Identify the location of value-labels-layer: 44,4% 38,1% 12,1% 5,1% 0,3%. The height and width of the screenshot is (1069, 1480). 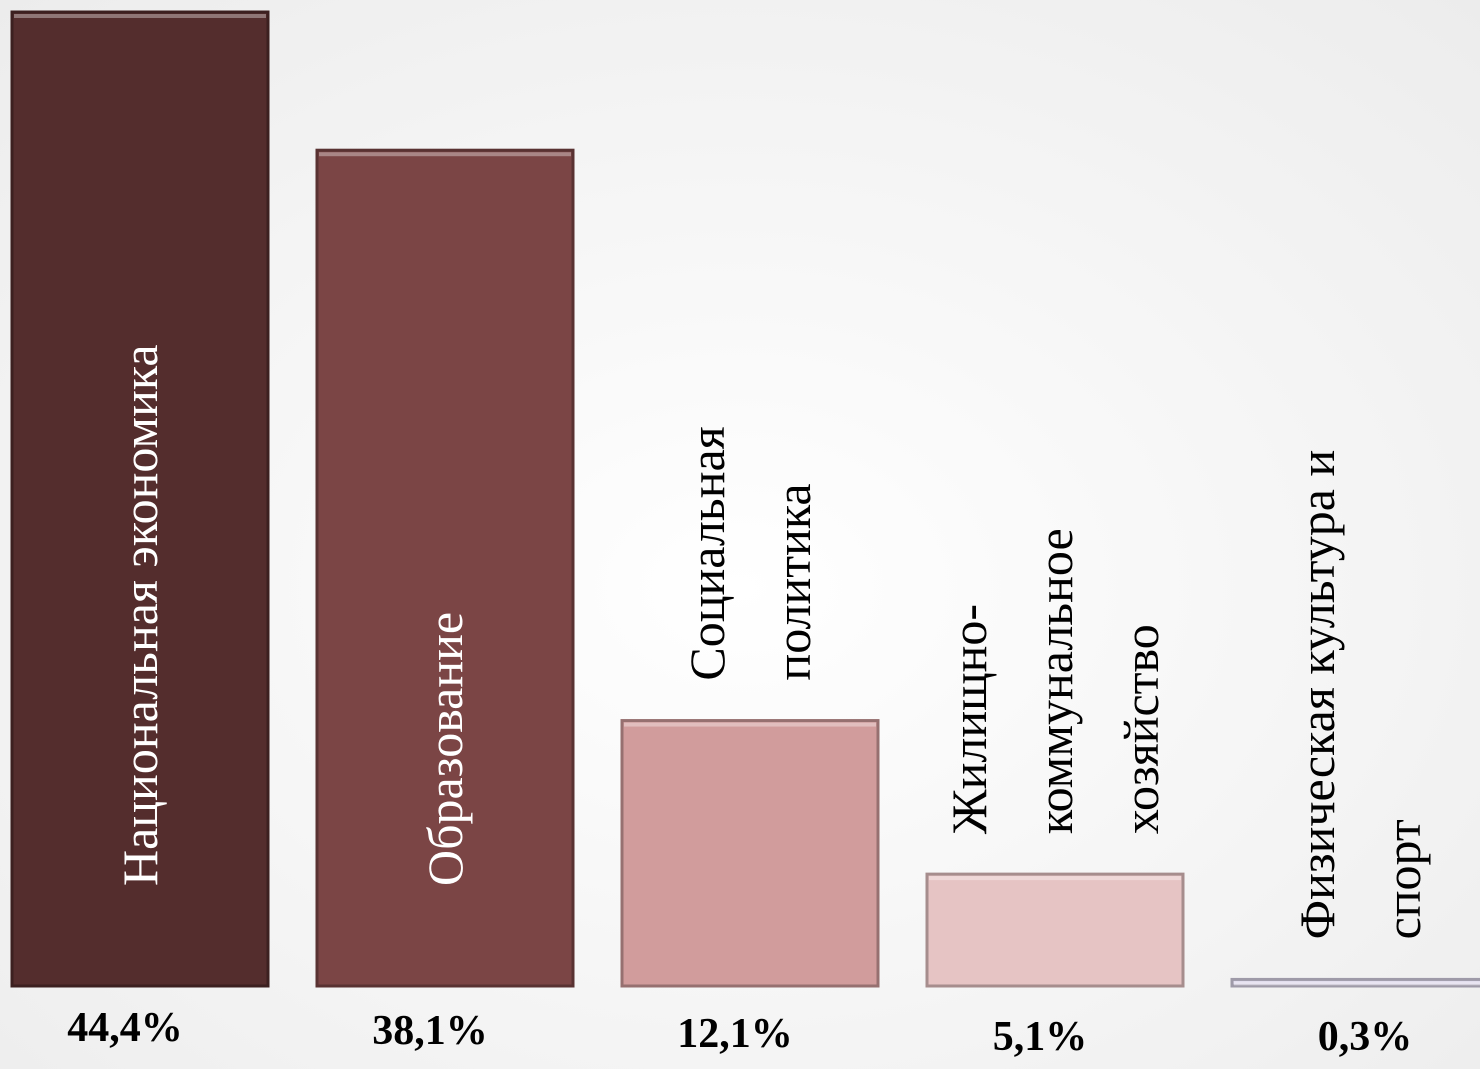
(739, 1032).